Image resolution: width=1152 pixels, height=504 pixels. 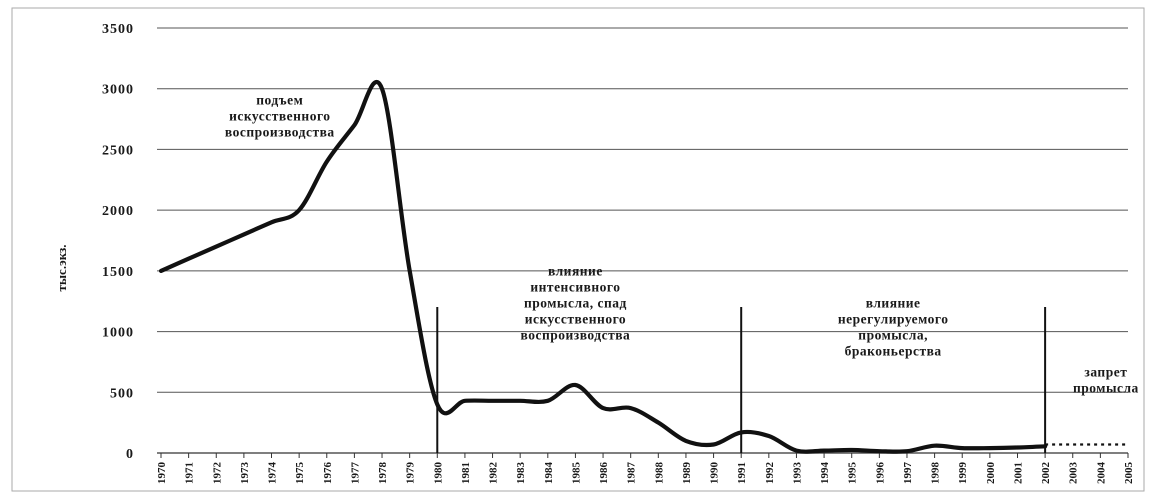 What do you see at coordinates (411, 473) in the screenshot?
I see `x-tick-label: 1979` at bounding box center [411, 473].